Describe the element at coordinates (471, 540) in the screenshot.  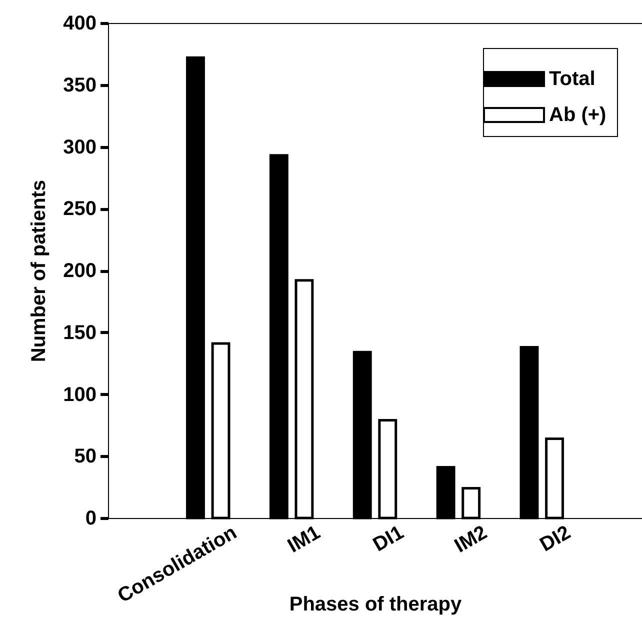
I see `x-tick-label: IM2` at that location.